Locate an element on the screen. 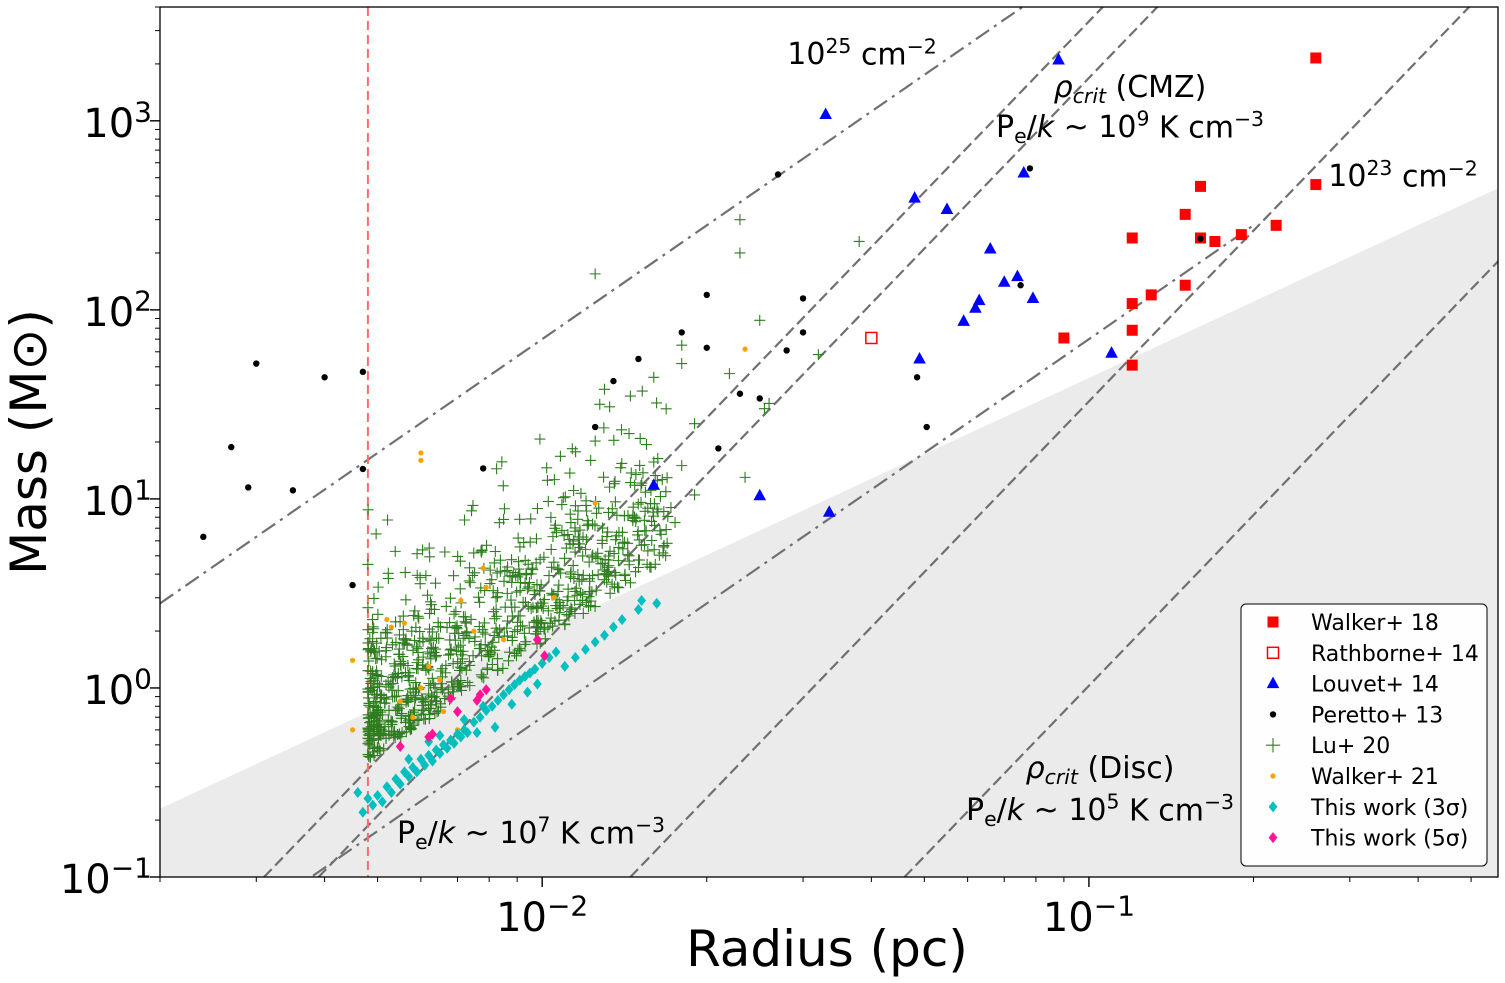  y-tick-label: 102 is located at coordinates (117, 309).